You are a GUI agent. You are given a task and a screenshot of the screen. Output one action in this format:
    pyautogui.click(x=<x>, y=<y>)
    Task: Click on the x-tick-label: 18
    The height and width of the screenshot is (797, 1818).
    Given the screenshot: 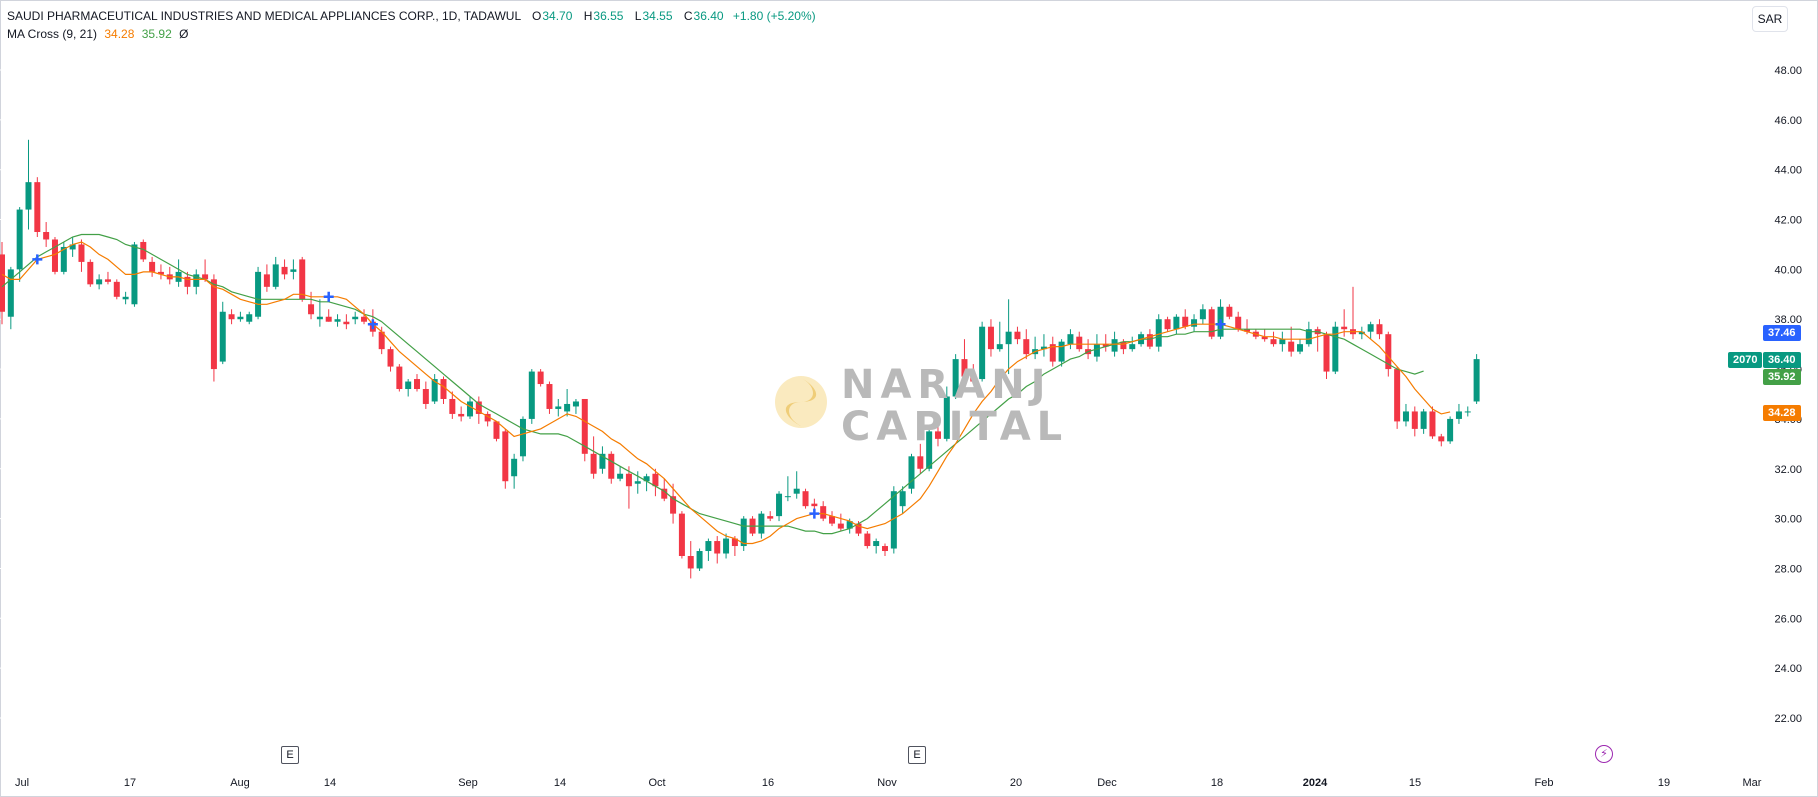 What is the action you would take?
    pyautogui.click(x=1217, y=783)
    